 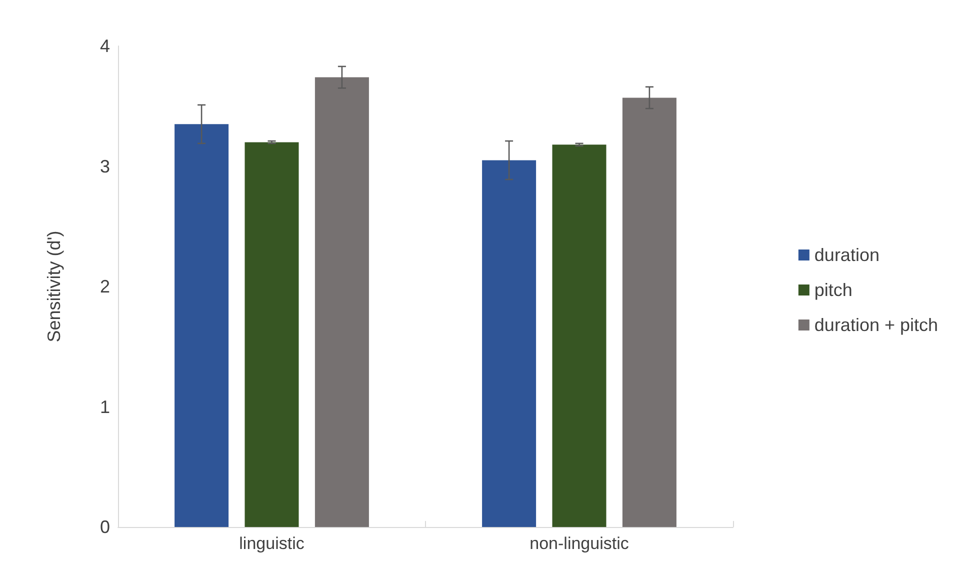 What do you see at coordinates (105, 406) in the screenshot?
I see `y-tick-label: 1` at bounding box center [105, 406].